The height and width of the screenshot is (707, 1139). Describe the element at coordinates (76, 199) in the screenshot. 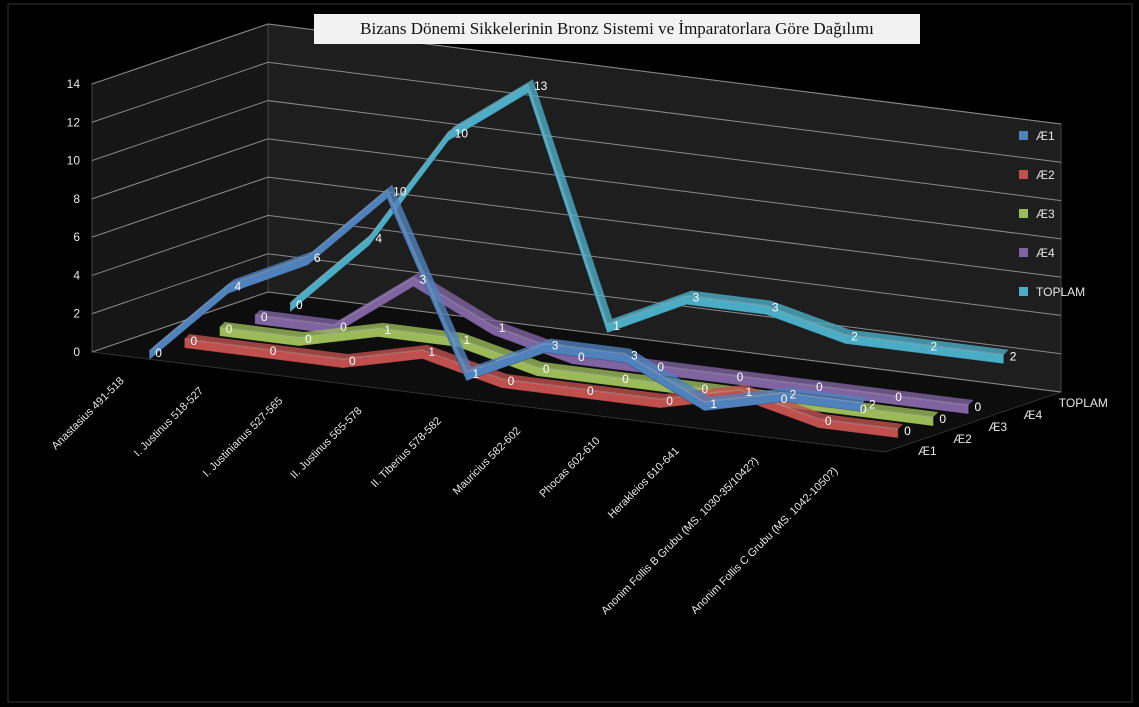

I see `y-tick-label: 8` at that location.